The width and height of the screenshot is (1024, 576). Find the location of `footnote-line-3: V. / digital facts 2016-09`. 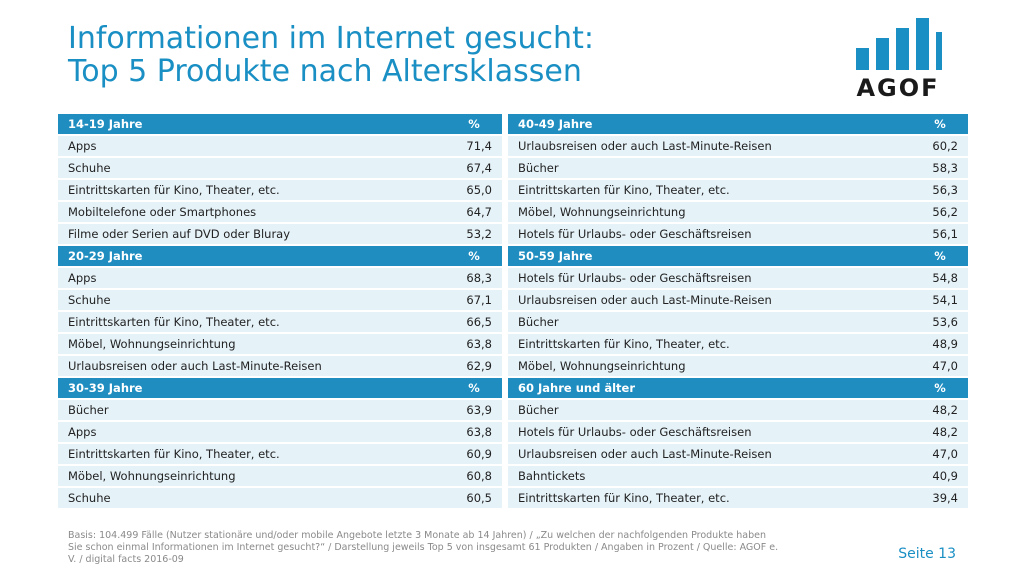

footnote-line-3: V. / digital facts 2016-09 is located at coordinates (126, 559).